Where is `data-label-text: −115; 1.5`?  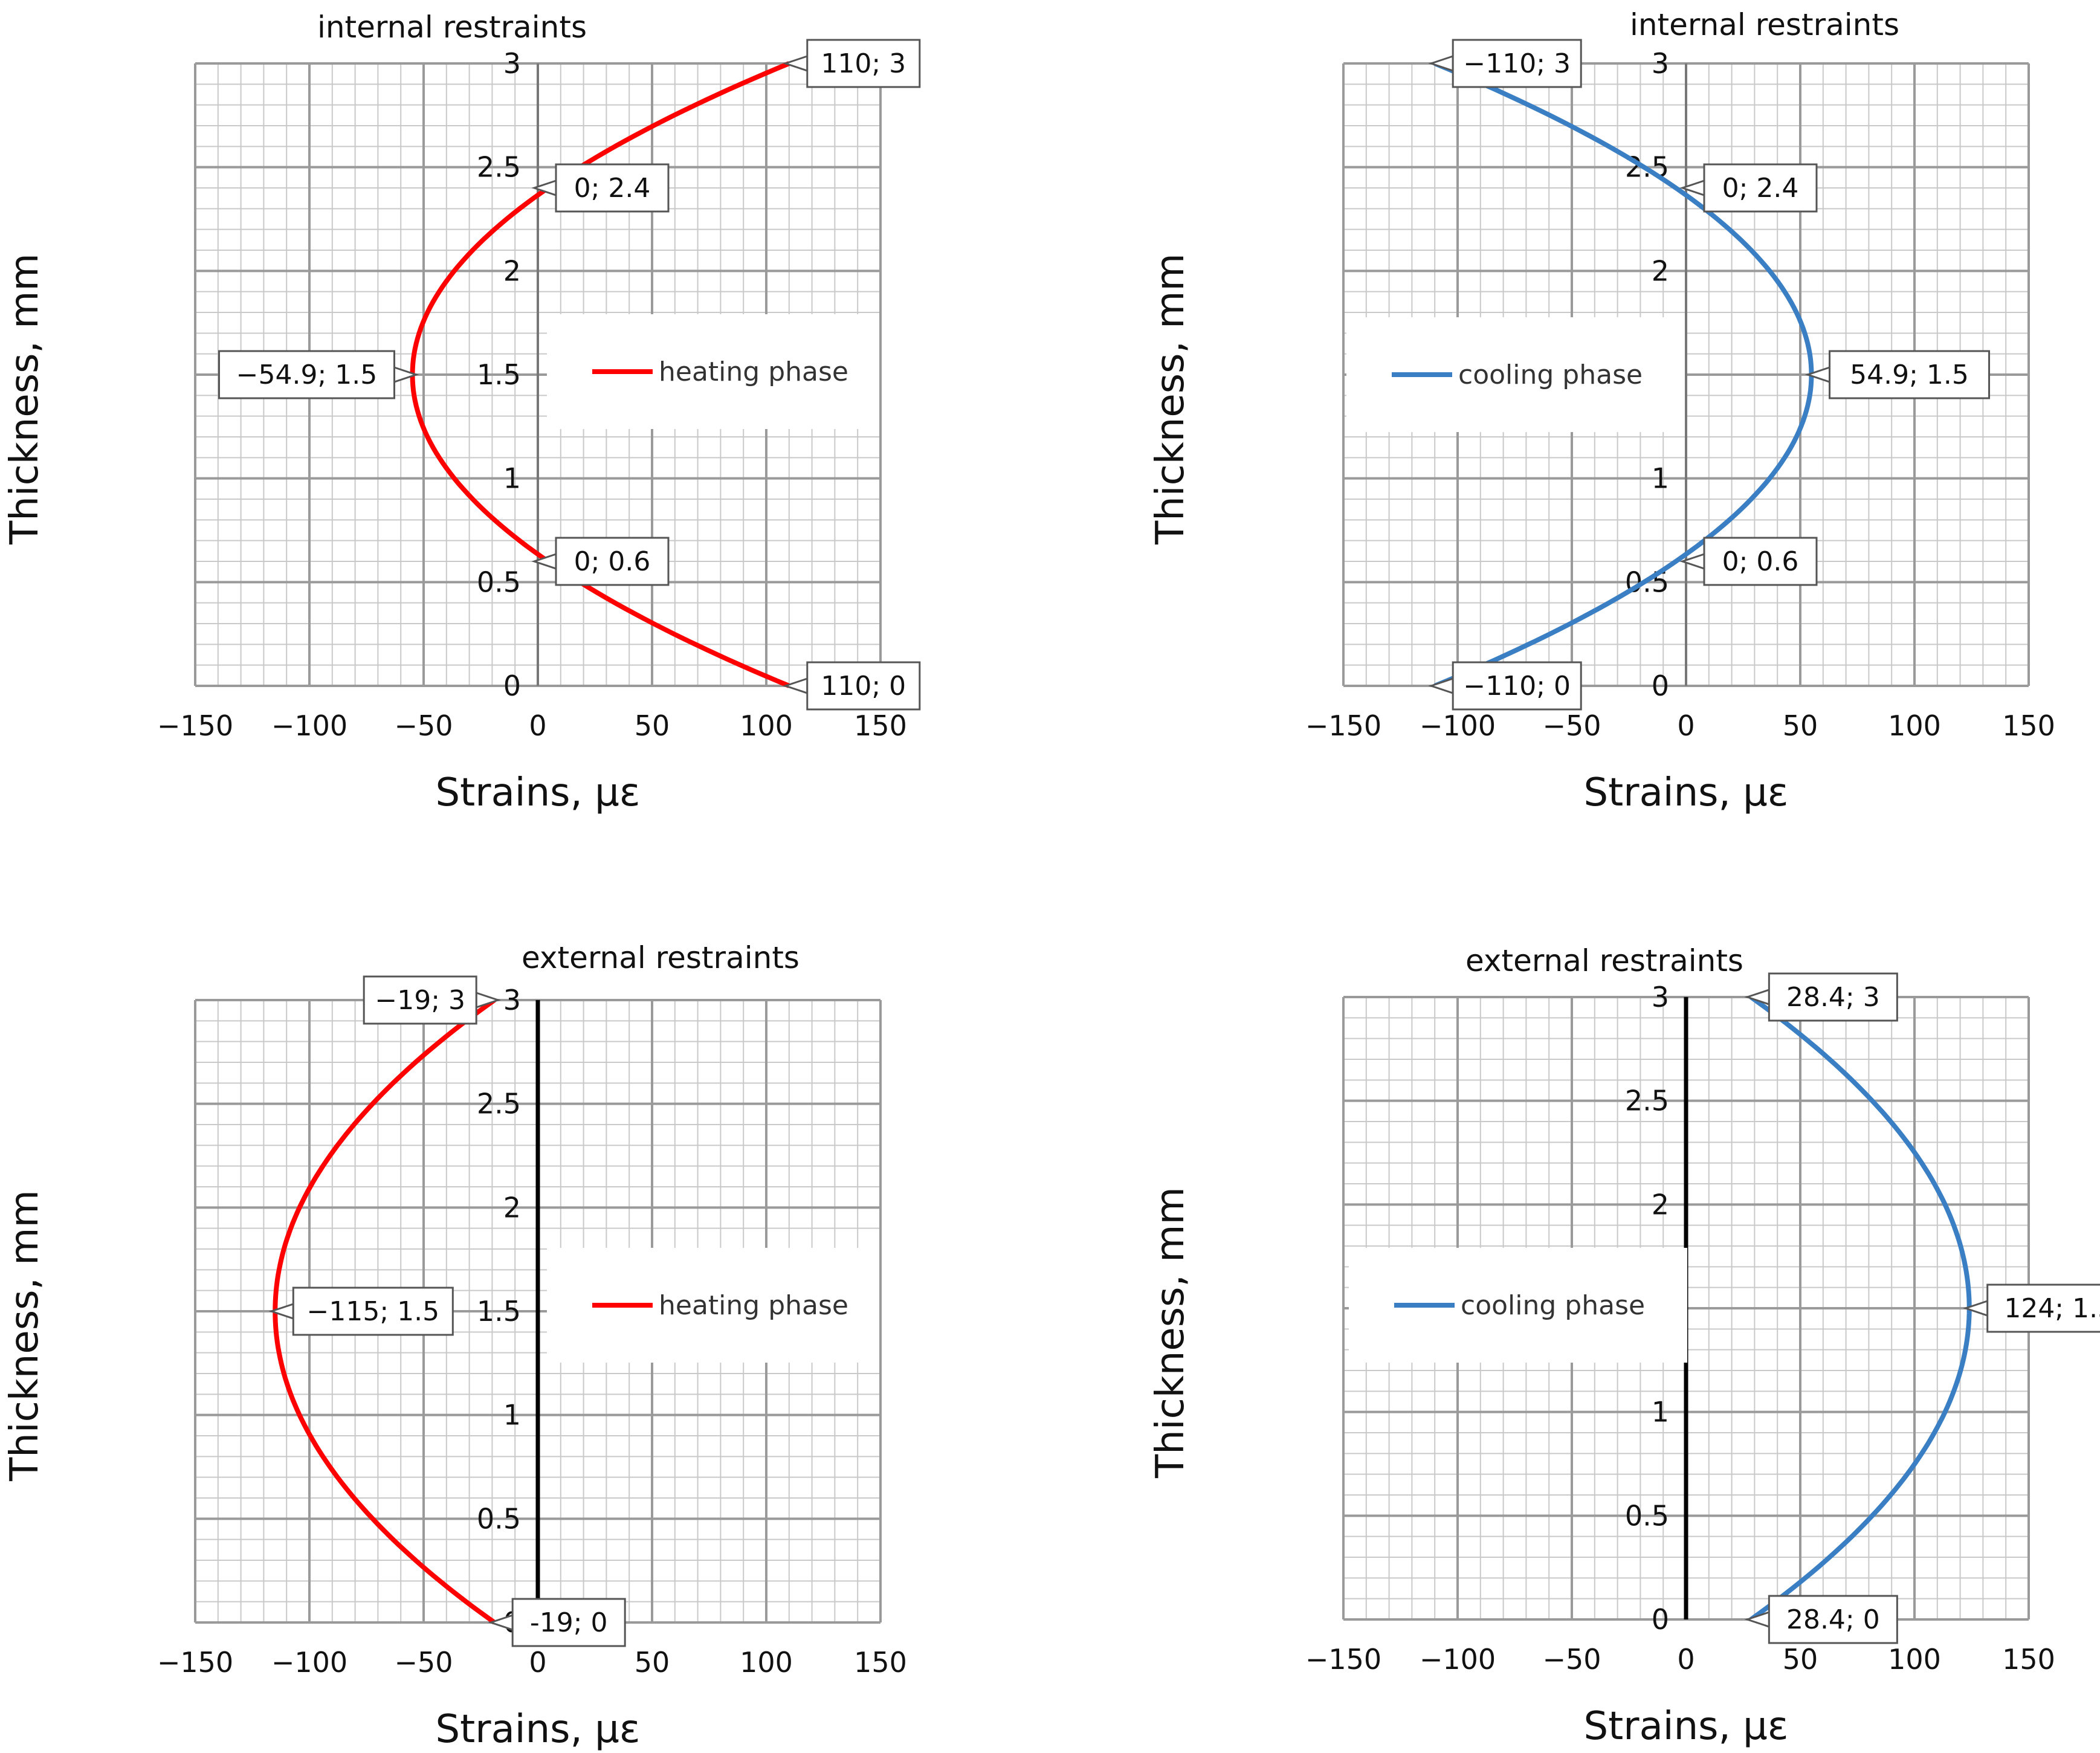 data-label-text: −115; 1.5 is located at coordinates (372, 1311).